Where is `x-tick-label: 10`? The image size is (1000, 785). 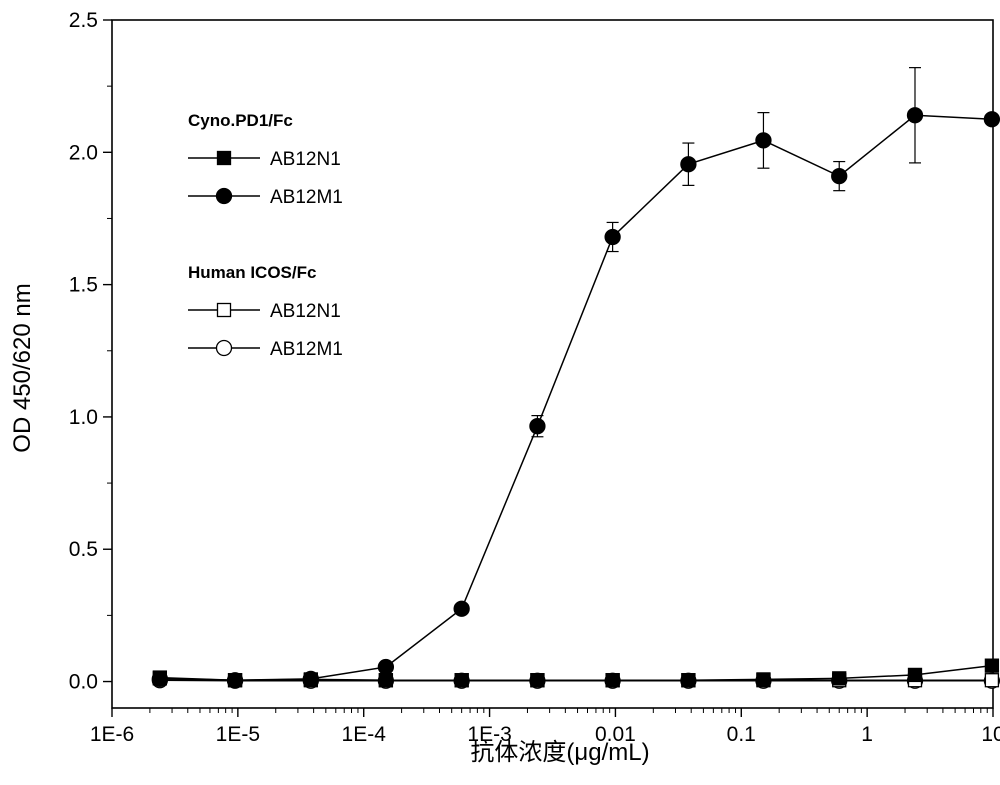
x-tick-label: 10 is located at coordinates (990, 734).